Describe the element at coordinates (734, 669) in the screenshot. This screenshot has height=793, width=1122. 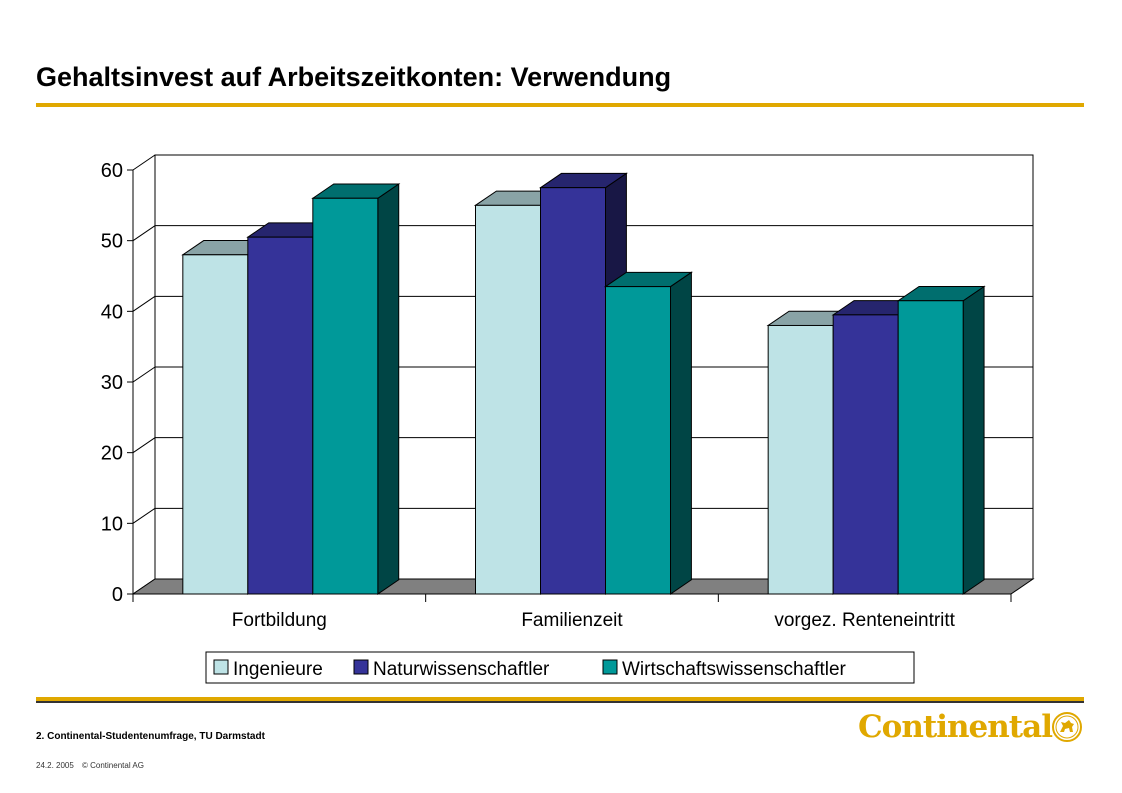
I see `legend-label: Wirtschaftswissenschaftler` at that location.